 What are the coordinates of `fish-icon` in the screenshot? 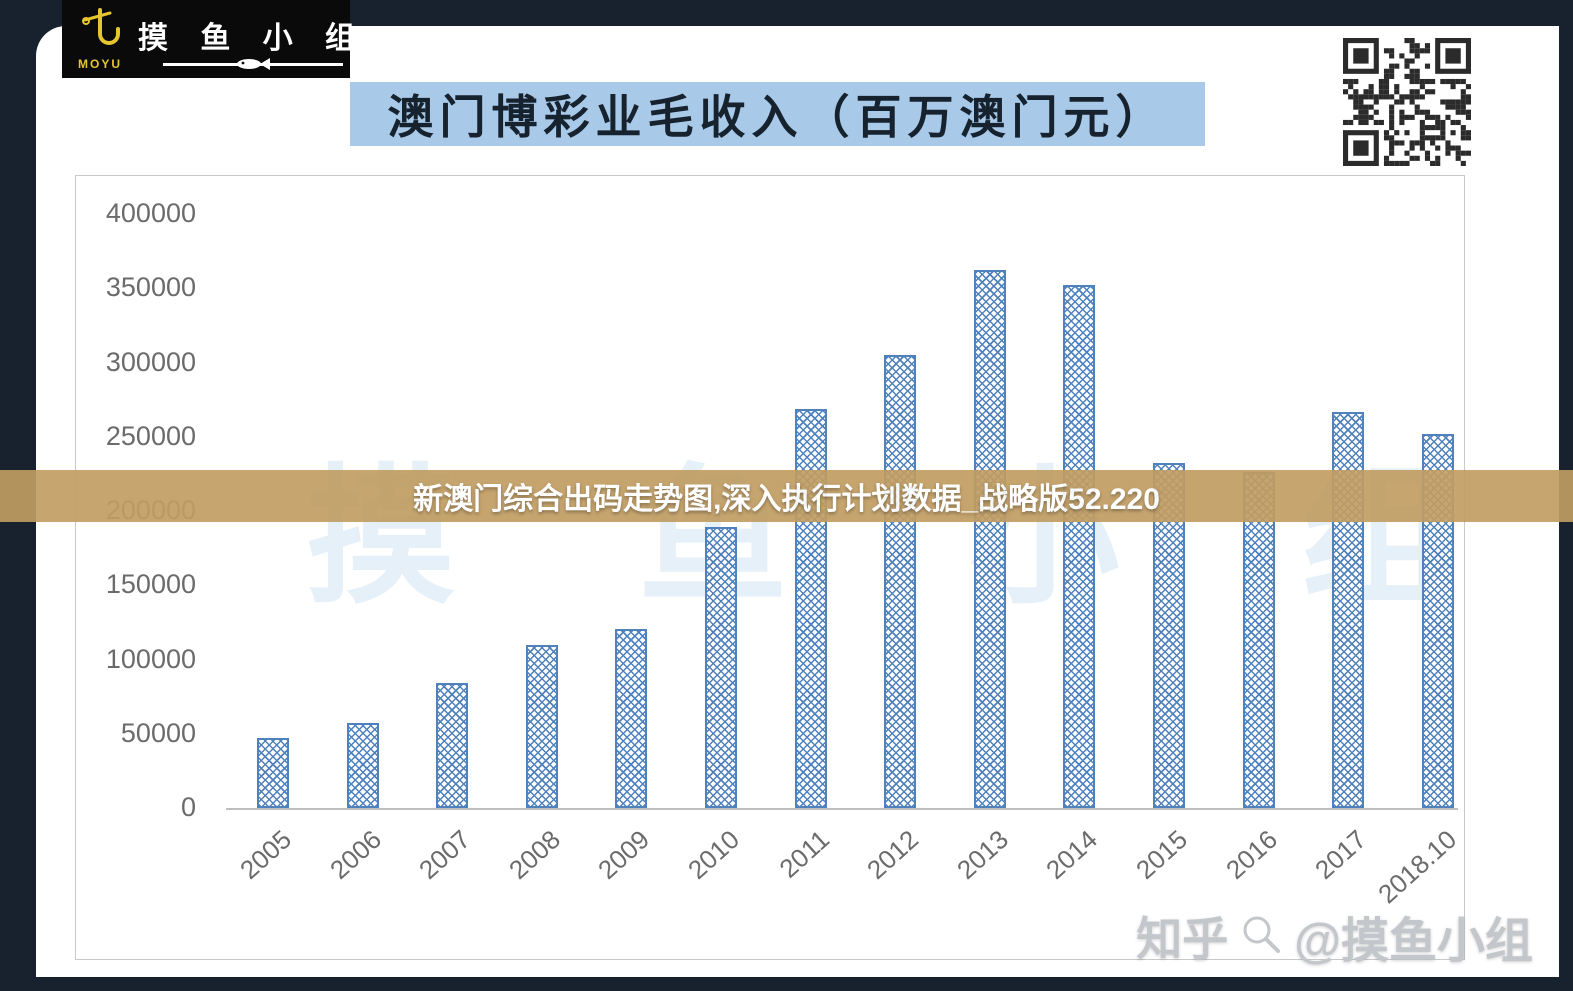 It's located at (253, 63).